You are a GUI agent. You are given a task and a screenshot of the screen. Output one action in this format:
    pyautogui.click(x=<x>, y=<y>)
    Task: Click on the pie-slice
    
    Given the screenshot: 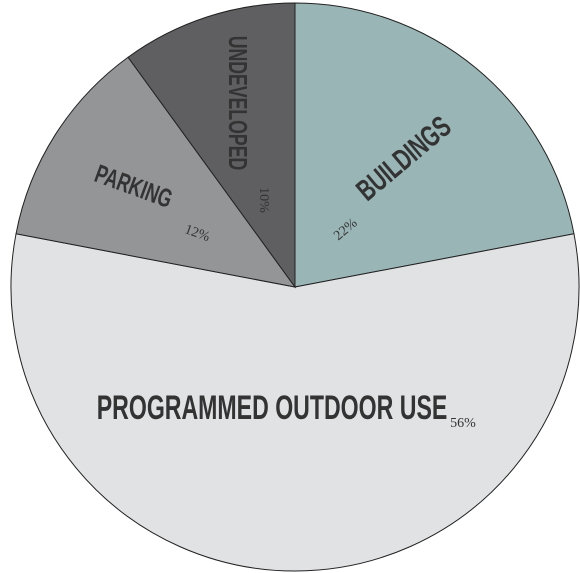 What is the action you would take?
    pyautogui.click(x=211, y=145)
    